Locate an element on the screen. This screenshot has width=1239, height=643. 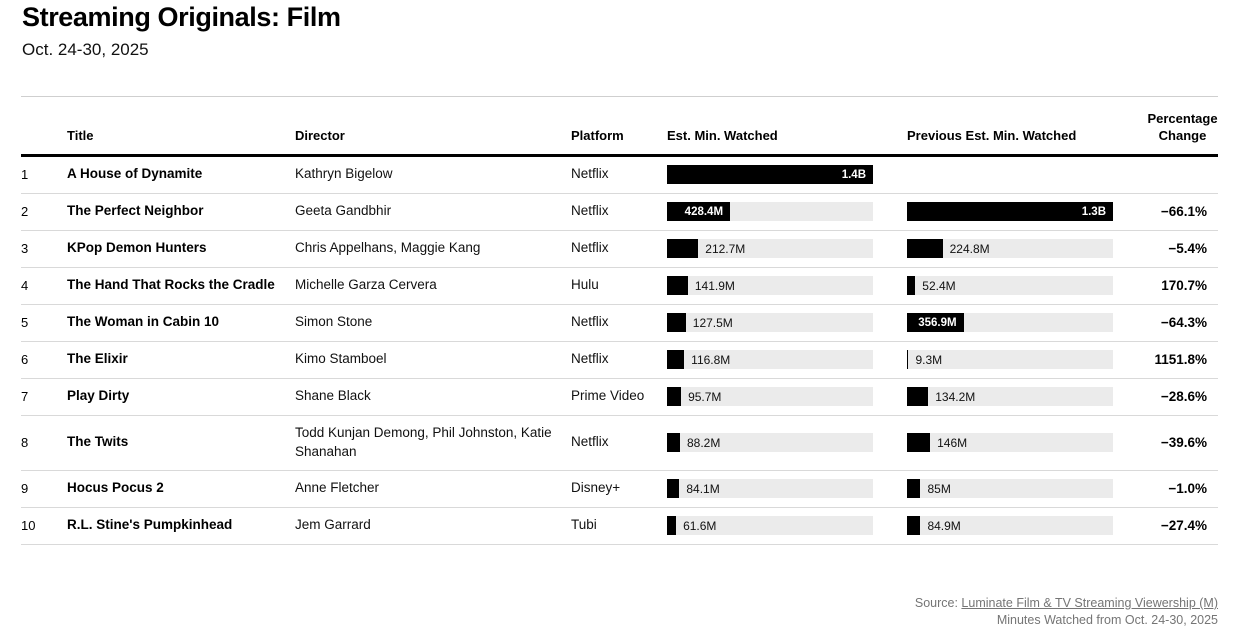
est-bar-track: 88.2M is located at coordinates (770, 443).